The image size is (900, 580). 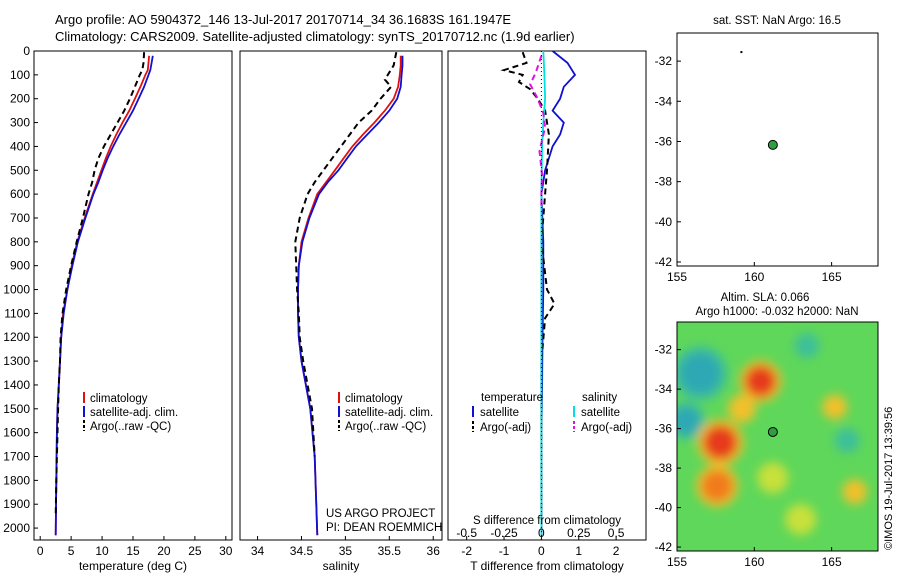 What do you see at coordinates (578, 551) in the screenshot?
I see `x-tick-label: 1` at bounding box center [578, 551].